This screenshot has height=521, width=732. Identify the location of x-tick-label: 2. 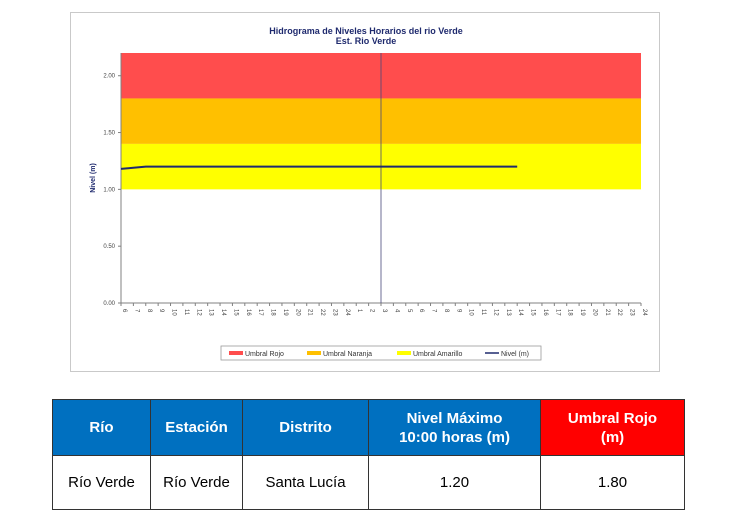
(372, 311).